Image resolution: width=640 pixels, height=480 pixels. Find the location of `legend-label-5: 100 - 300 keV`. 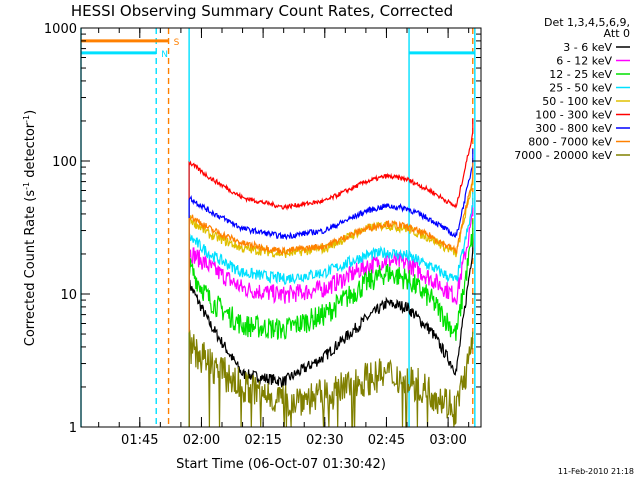

legend-label-5: 100 - 300 keV is located at coordinates (573, 115).